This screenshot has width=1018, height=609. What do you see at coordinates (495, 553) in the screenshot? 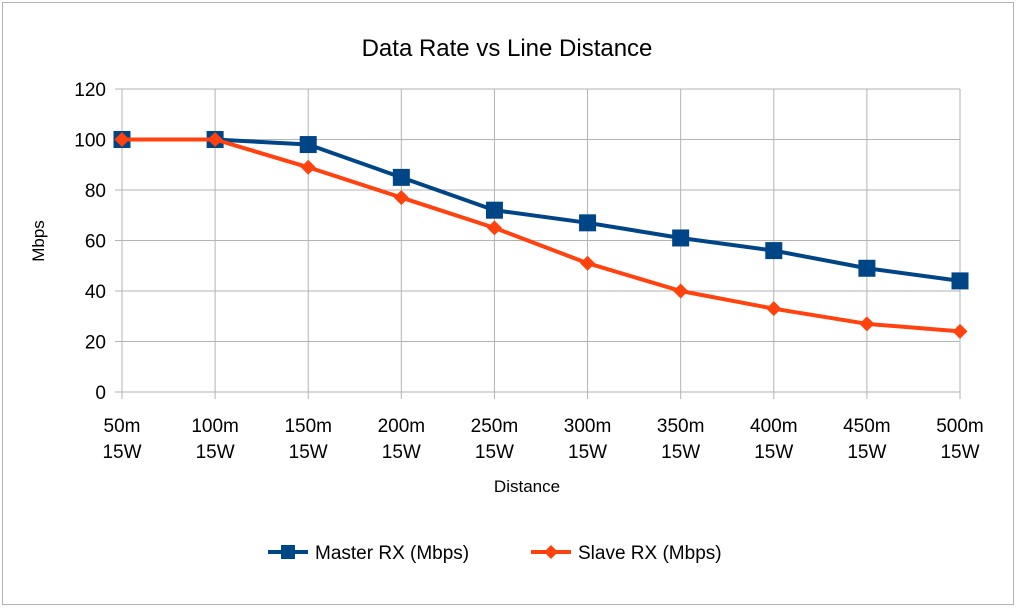
I see `legend: Master RX (Mbps) Slave RX (Mbps)` at bounding box center [495, 553].